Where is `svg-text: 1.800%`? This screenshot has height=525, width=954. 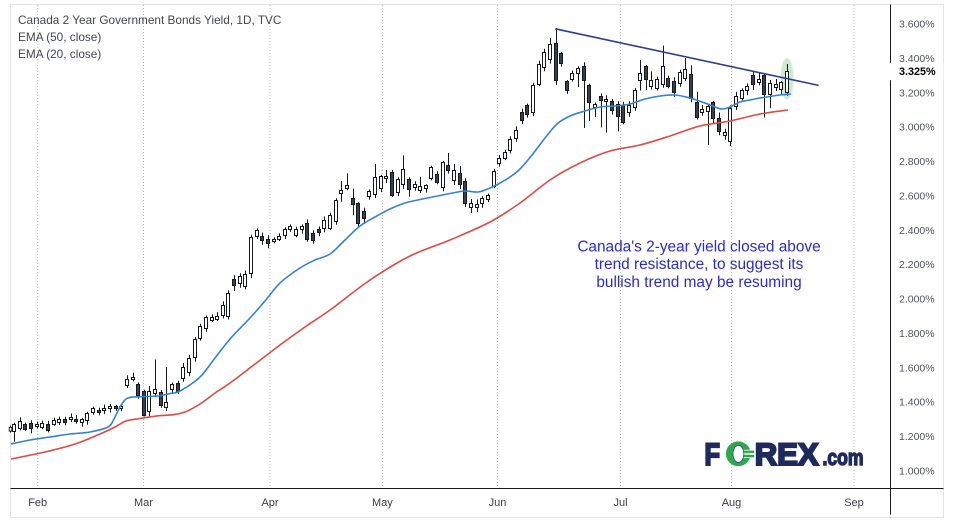 svg-text: 1.800% is located at coordinates (917, 334).